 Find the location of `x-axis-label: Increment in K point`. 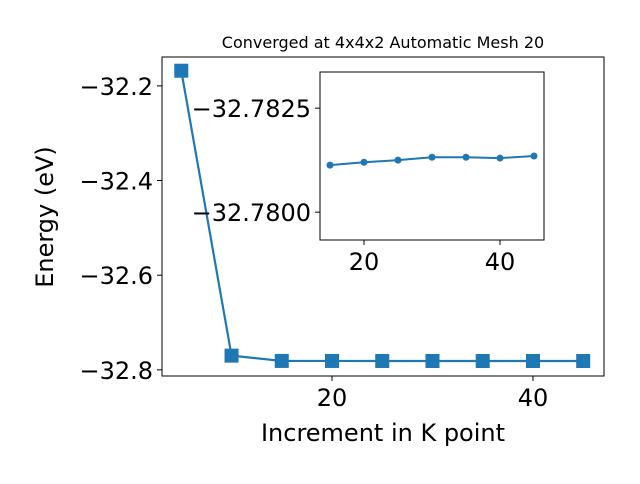

x-axis-label: Increment in K point is located at coordinates (383, 433).